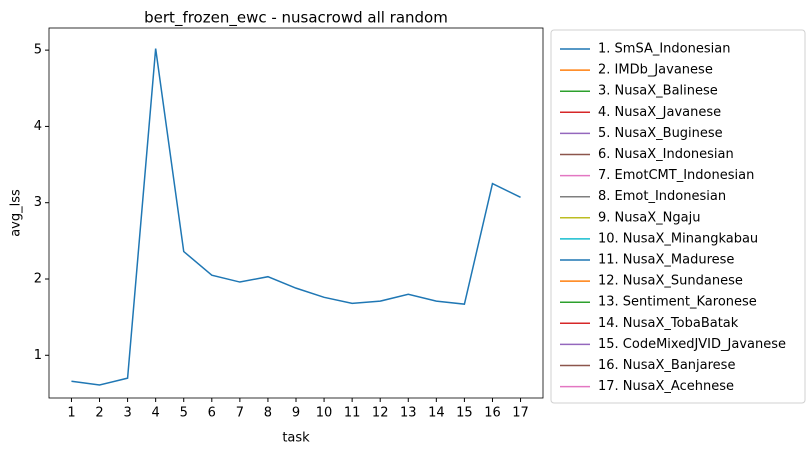 This screenshot has width=811, height=455. I want to click on legend-label: 10. NusaX_Minangkabau, so click(678, 238).